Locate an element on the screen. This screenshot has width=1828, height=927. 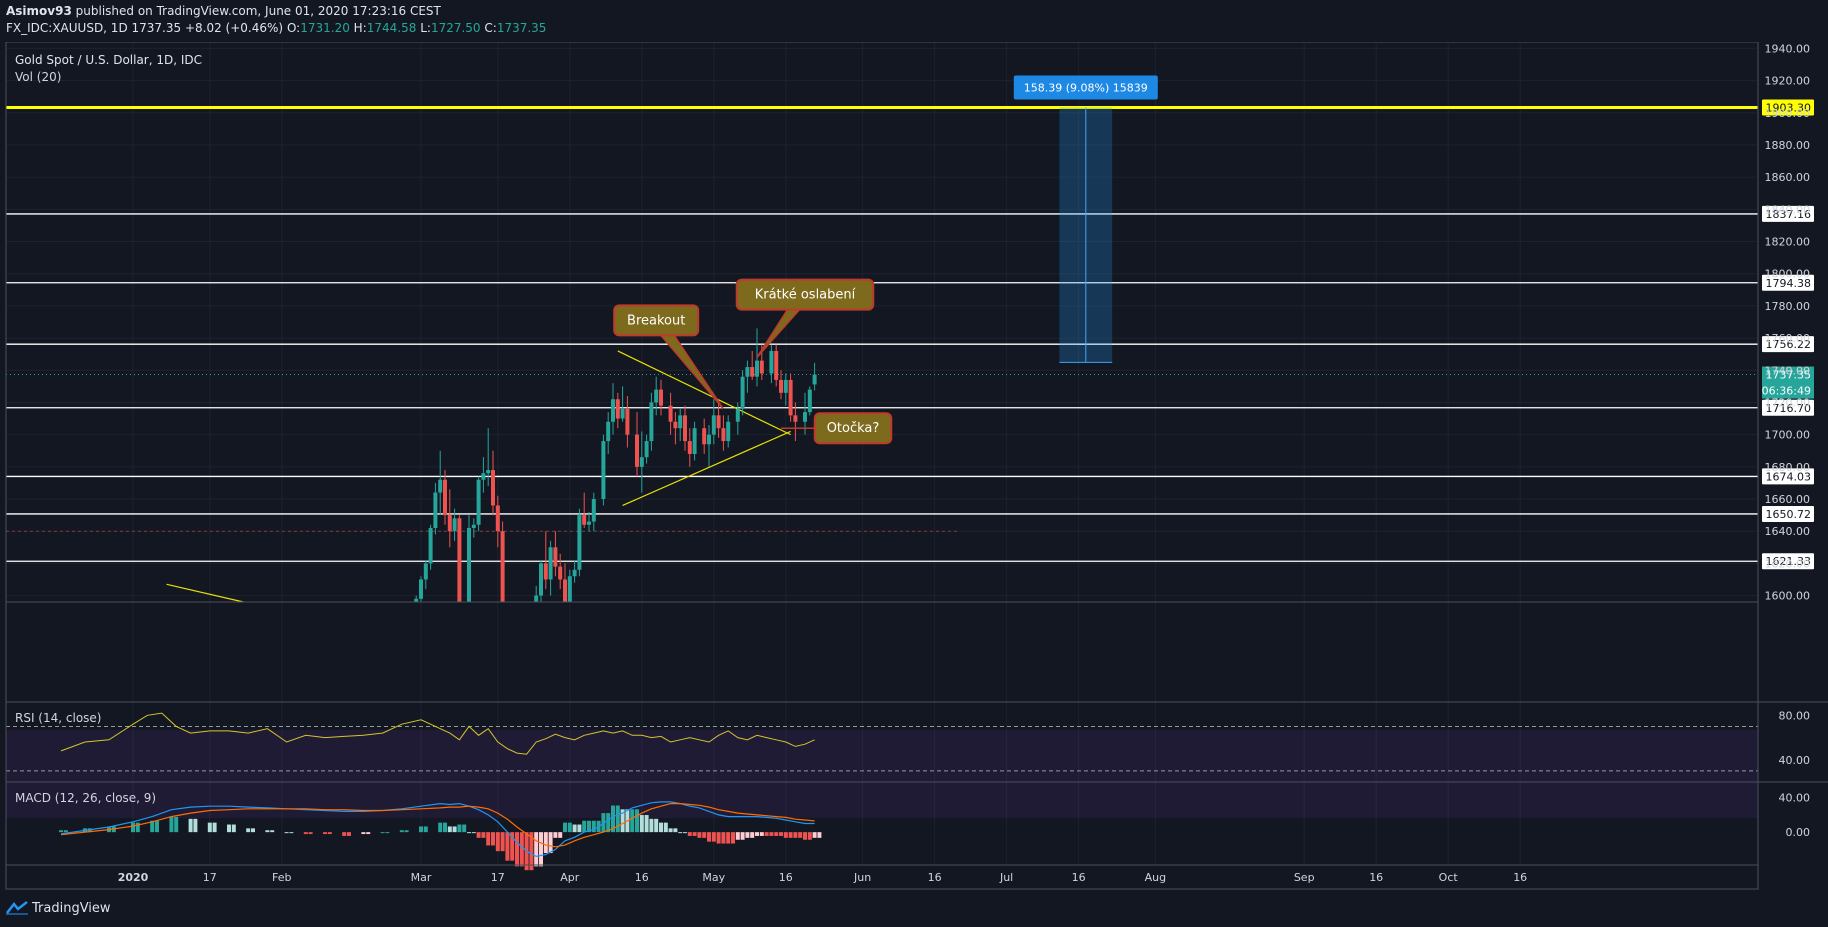
price-tick-label: 1760.00 is located at coordinates (1788, 338).